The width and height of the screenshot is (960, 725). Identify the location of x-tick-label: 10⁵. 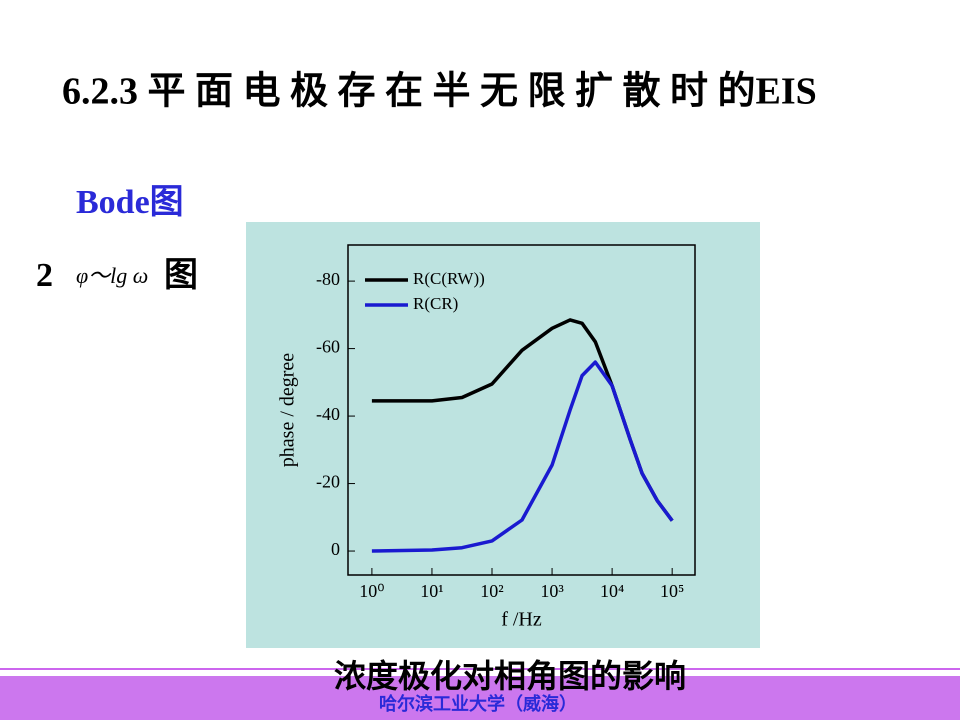
(672, 591).